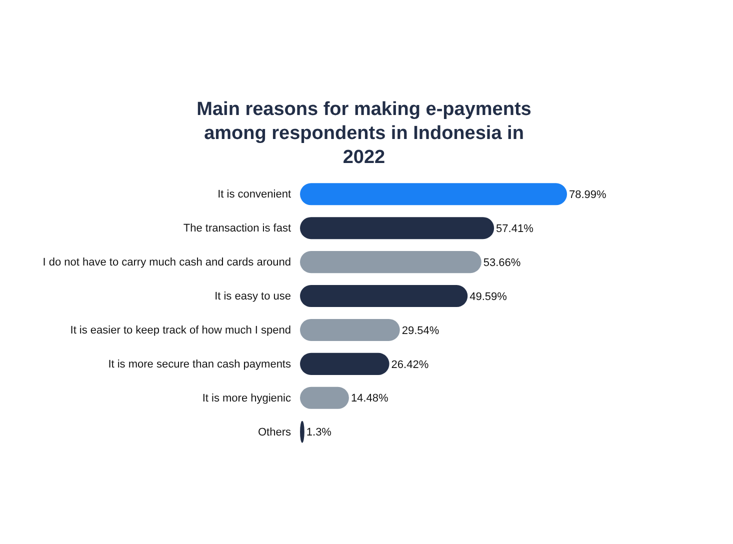 The image size is (733, 544). What do you see at coordinates (502, 262) in the screenshot?
I see `data-label: 53.66%` at bounding box center [502, 262].